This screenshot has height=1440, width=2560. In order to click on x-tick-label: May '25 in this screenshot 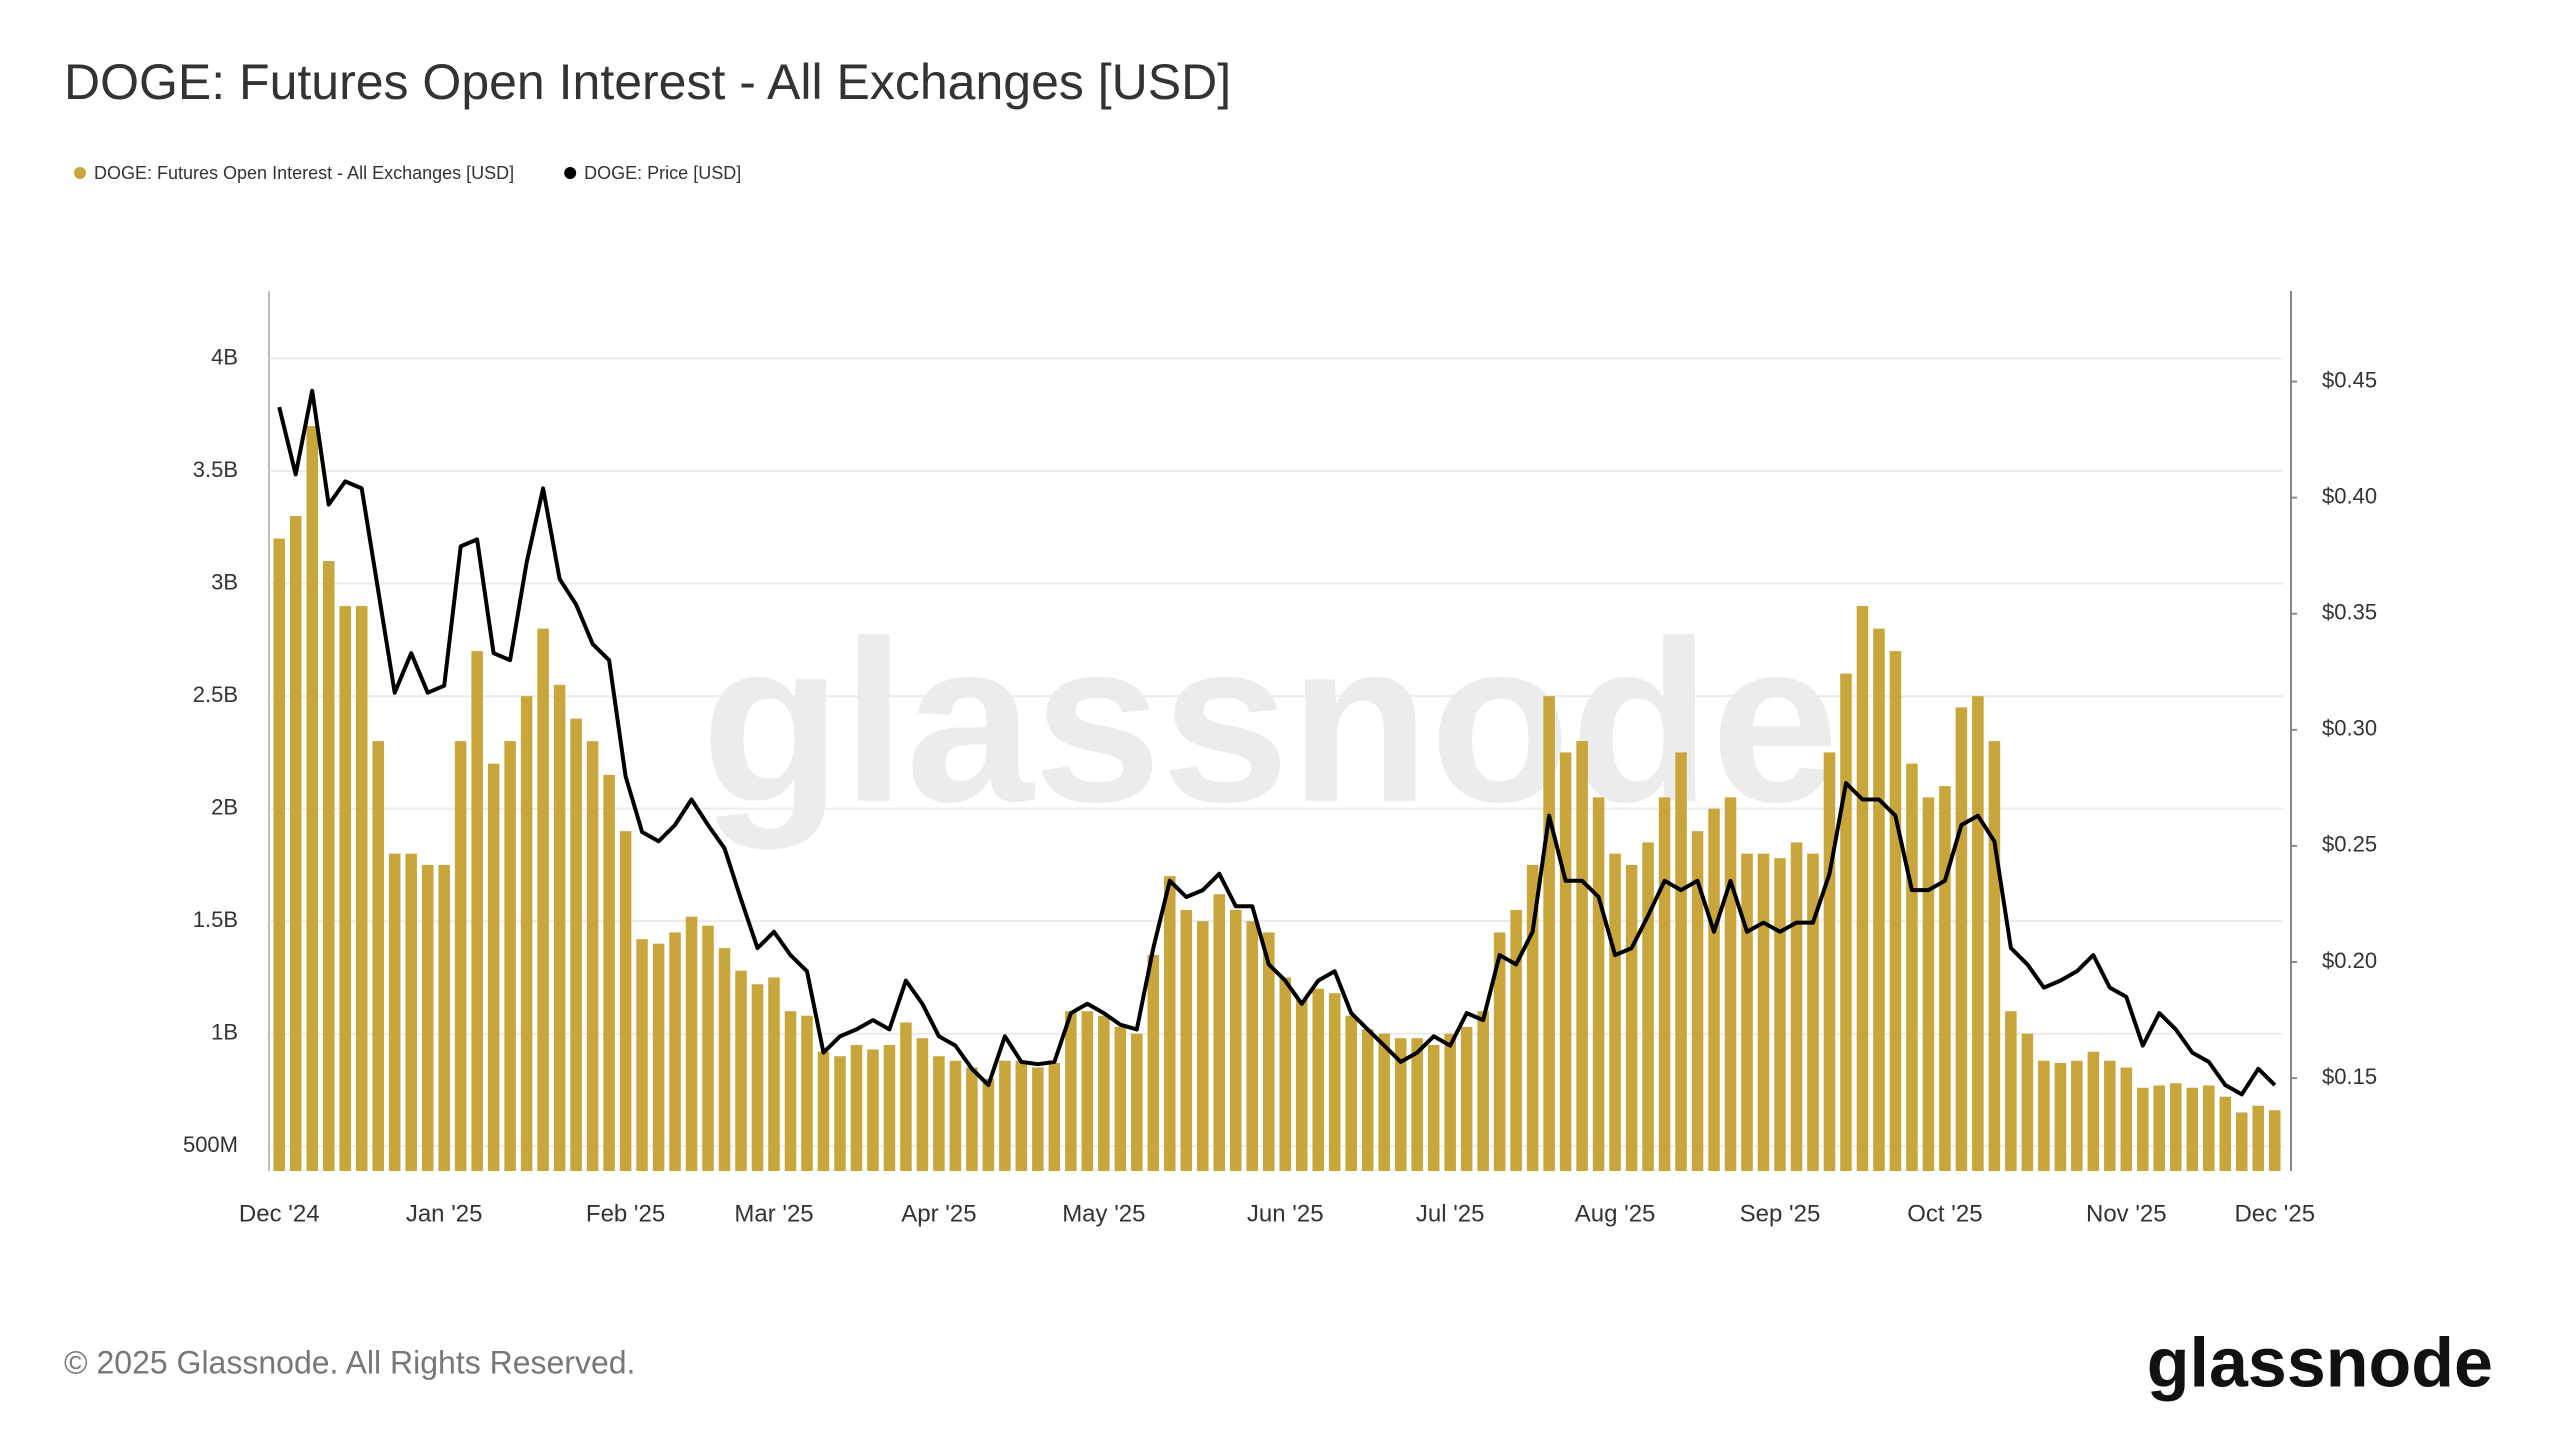, I will do `click(1103, 1213)`.